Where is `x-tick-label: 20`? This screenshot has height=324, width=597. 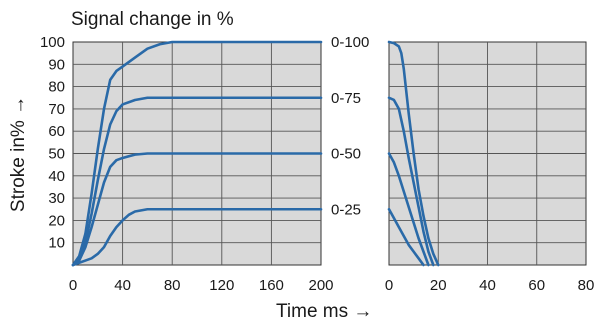
x-tick-label: 20 is located at coordinates (438, 285).